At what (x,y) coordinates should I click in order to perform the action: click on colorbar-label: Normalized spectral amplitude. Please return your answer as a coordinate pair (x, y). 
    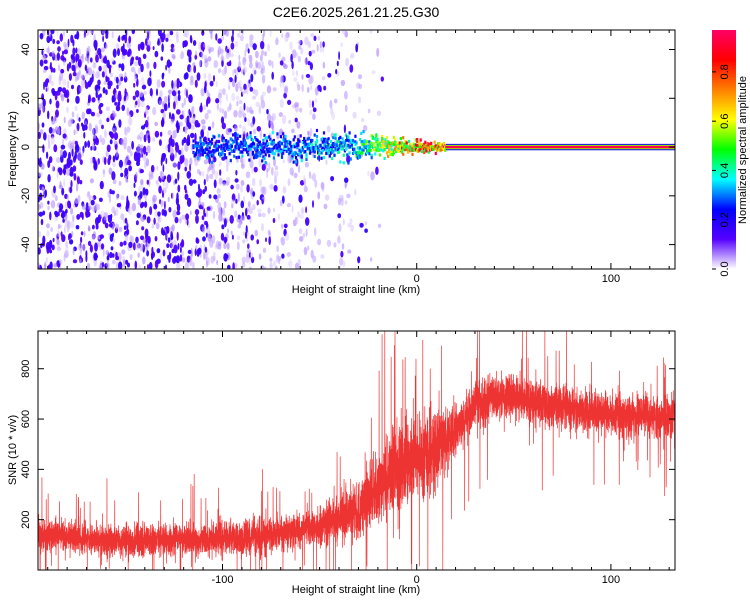
    Looking at the image, I should click on (743, 150).